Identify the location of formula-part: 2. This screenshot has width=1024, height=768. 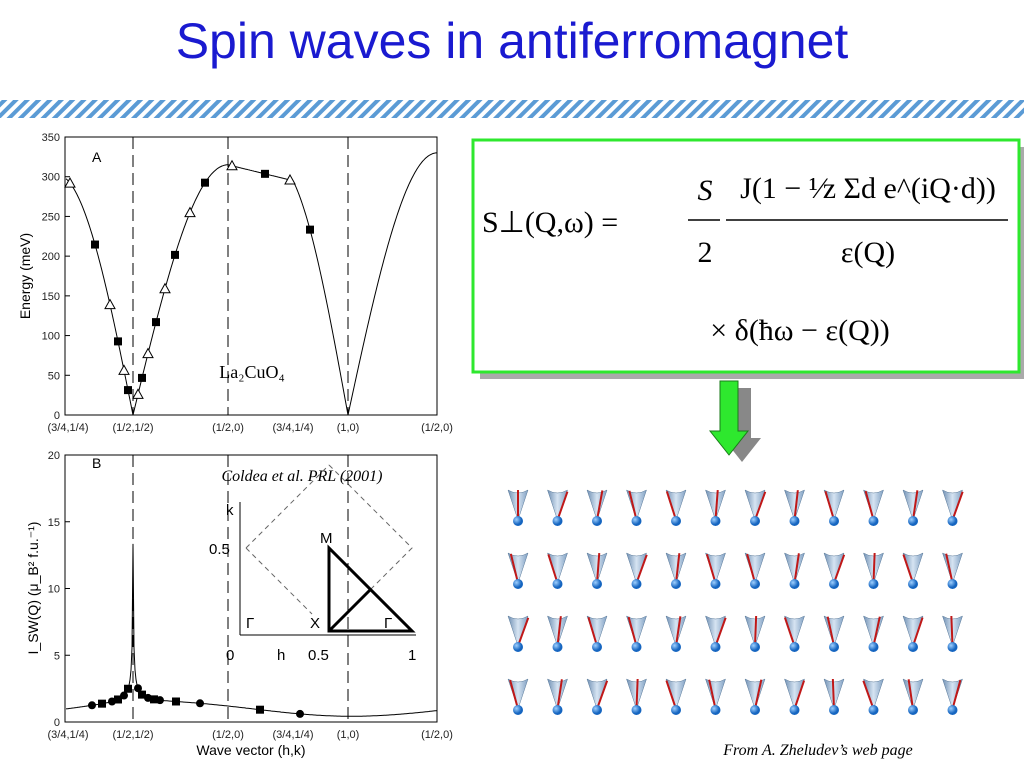
(705, 252).